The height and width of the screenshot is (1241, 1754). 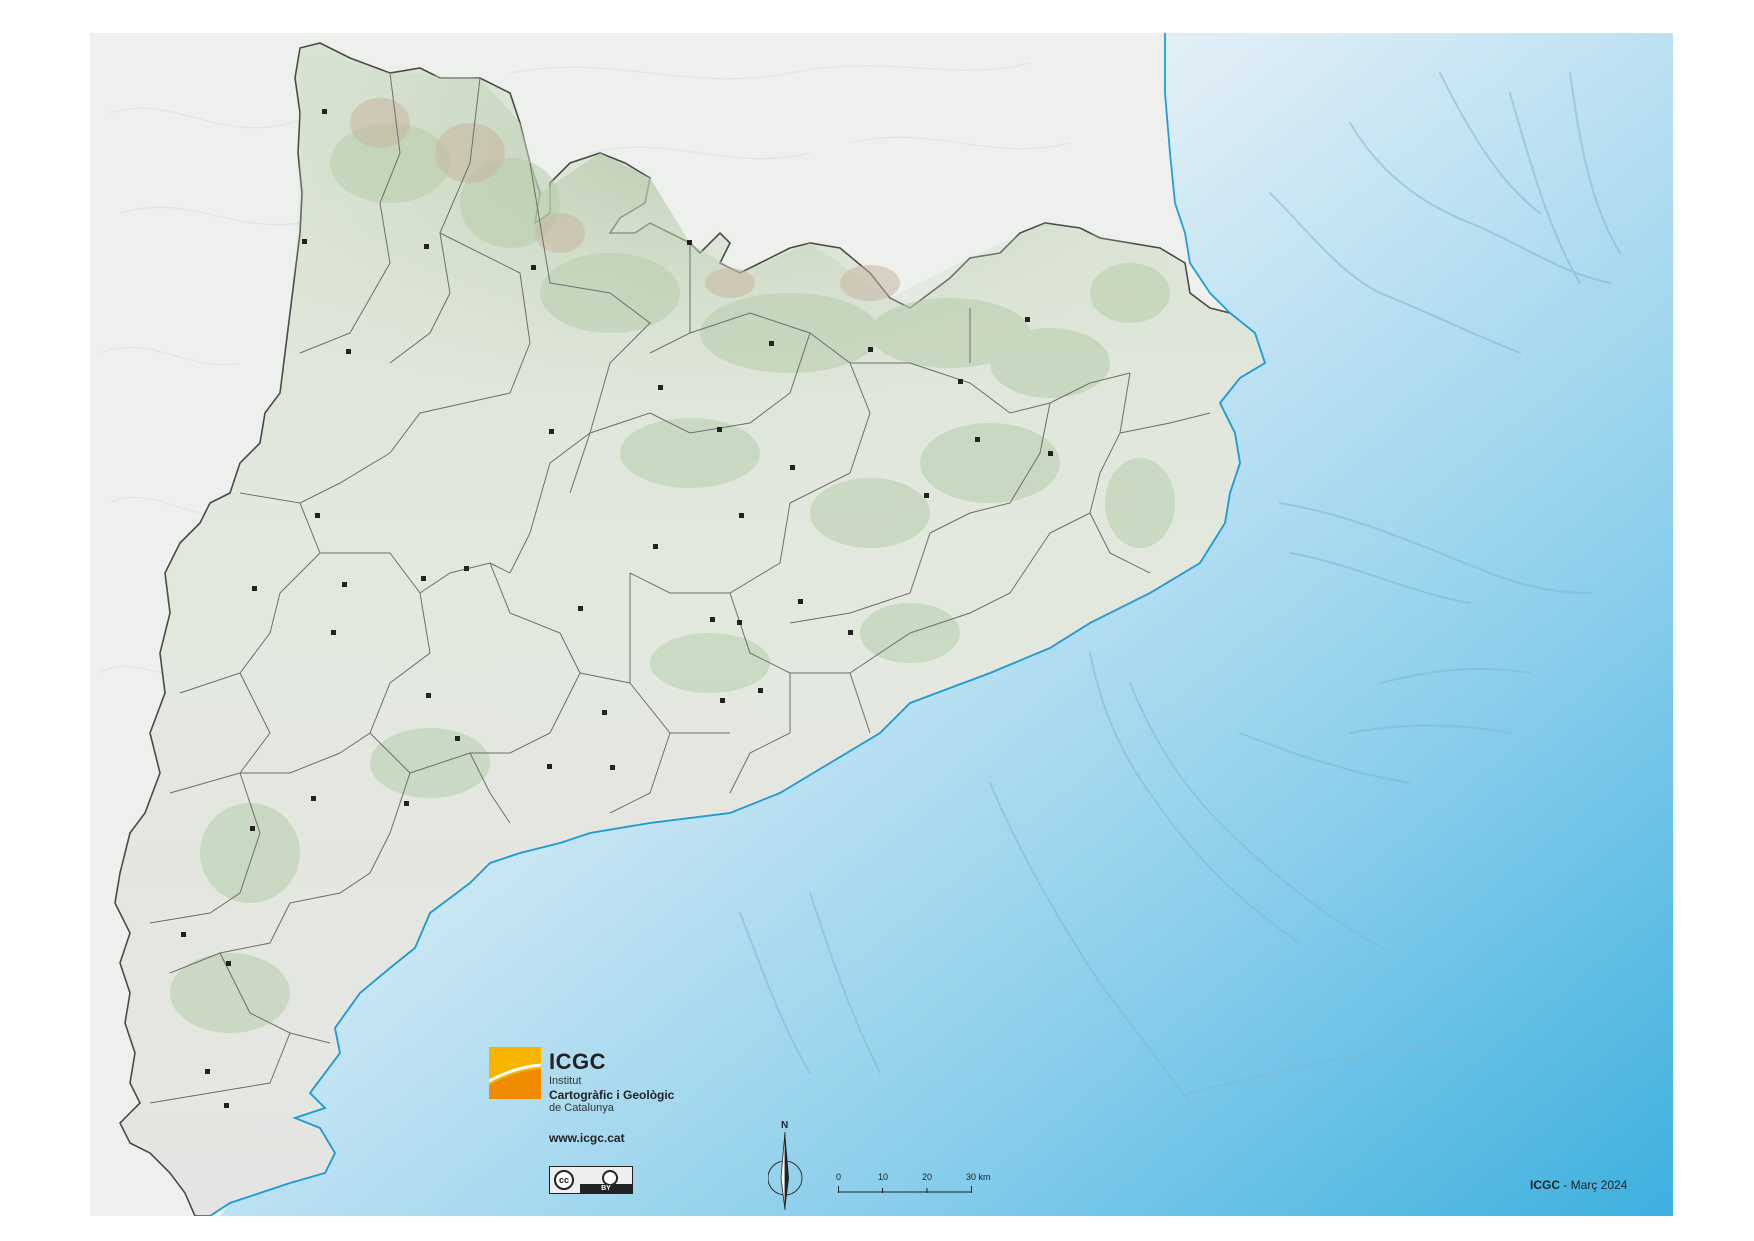 I want to click on map-credit: ICGC - Març 2024, so click(x=1578, y=1185).